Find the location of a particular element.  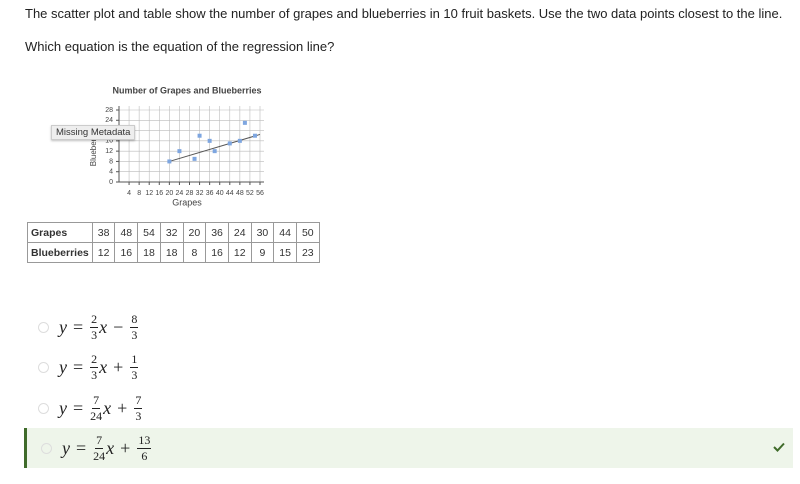

equation: y = 7 24 x +7 3 is located at coordinates (101, 408).